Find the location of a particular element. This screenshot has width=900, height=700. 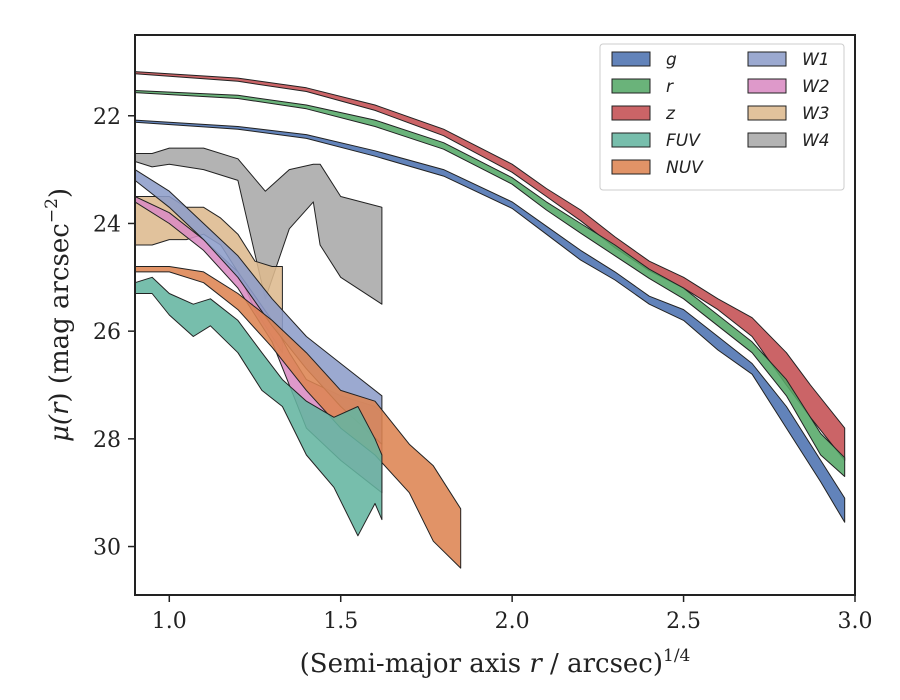

x-tick-label: 2.5 is located at coordinates (683, 621).